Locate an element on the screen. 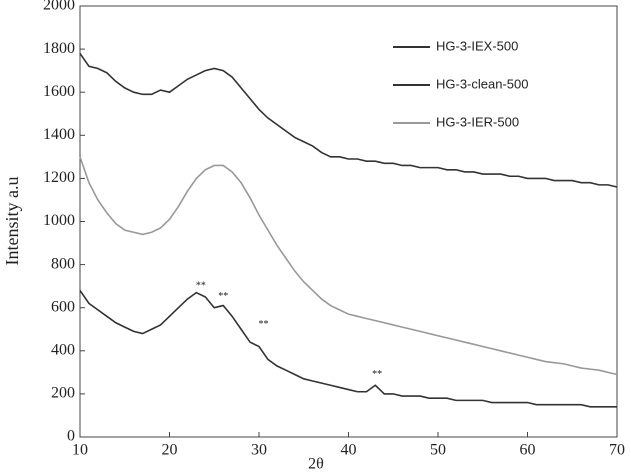  y-tick-label: 400 is located at coordinates (63, 349).